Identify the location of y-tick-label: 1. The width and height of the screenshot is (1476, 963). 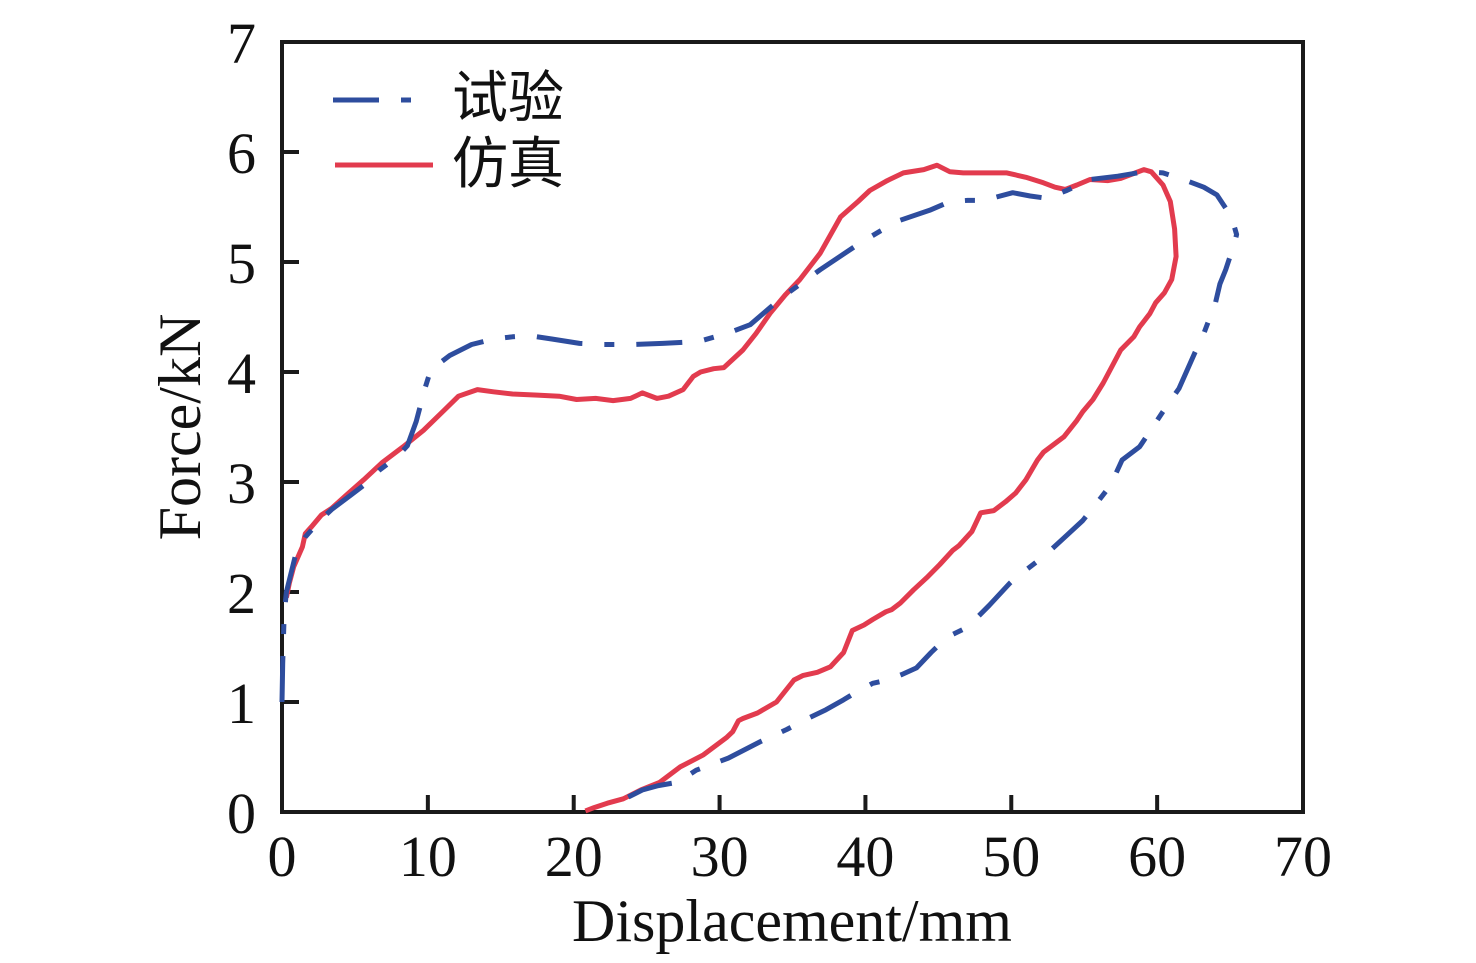
(241, 703).